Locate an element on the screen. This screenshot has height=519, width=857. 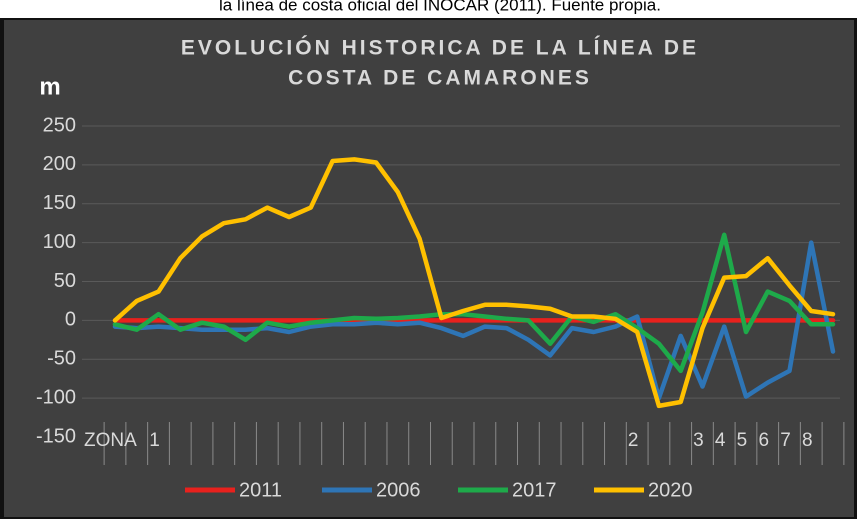
legend-label: 2006 is located at coordinates (398, 490).